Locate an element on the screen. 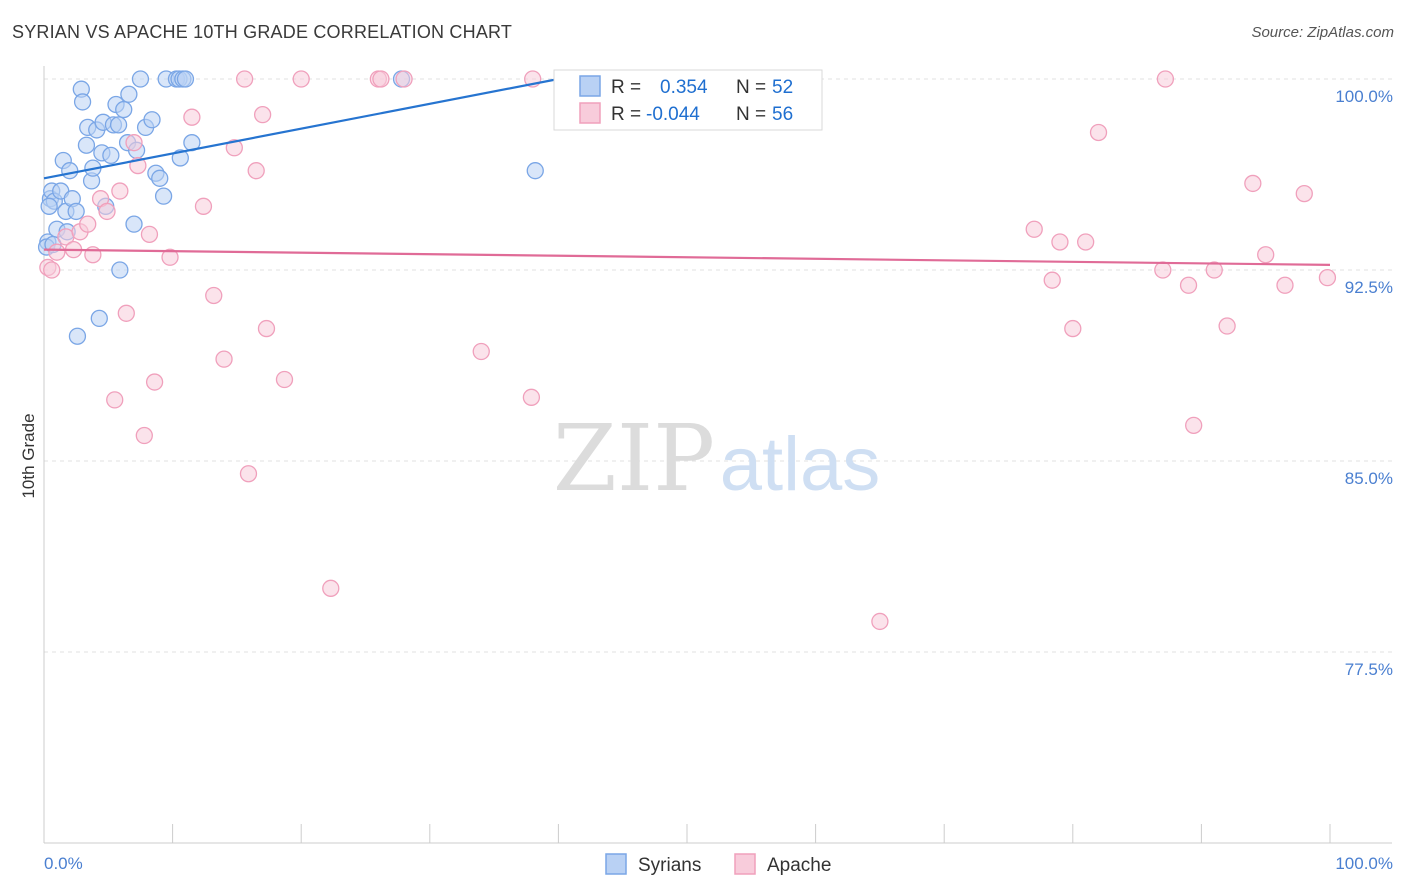  watermark: ZIP atlas is located at coordinates (716, 458).